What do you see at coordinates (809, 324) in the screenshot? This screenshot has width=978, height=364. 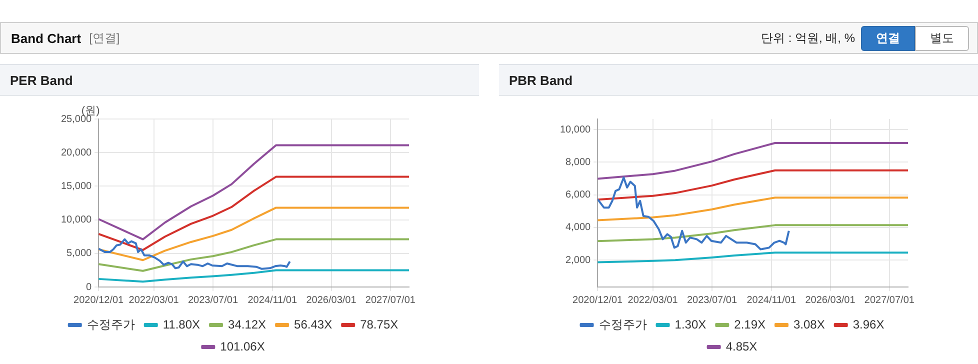 I see `legend-label: 3.08X` at bounding box center [809, 324].